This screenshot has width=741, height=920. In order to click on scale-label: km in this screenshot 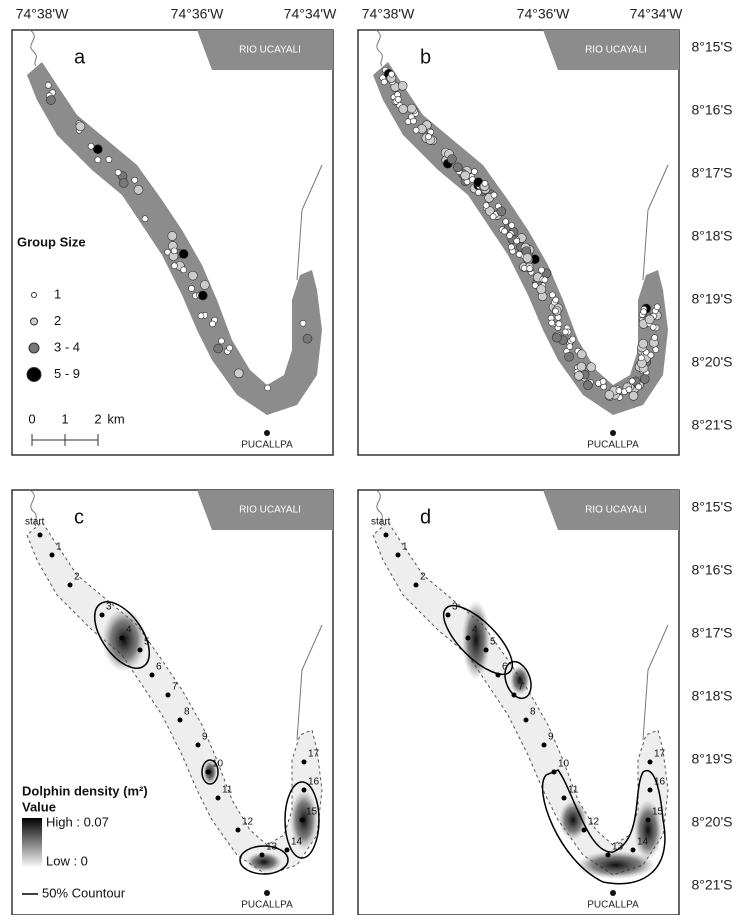, I will do `click(115, 418)`.